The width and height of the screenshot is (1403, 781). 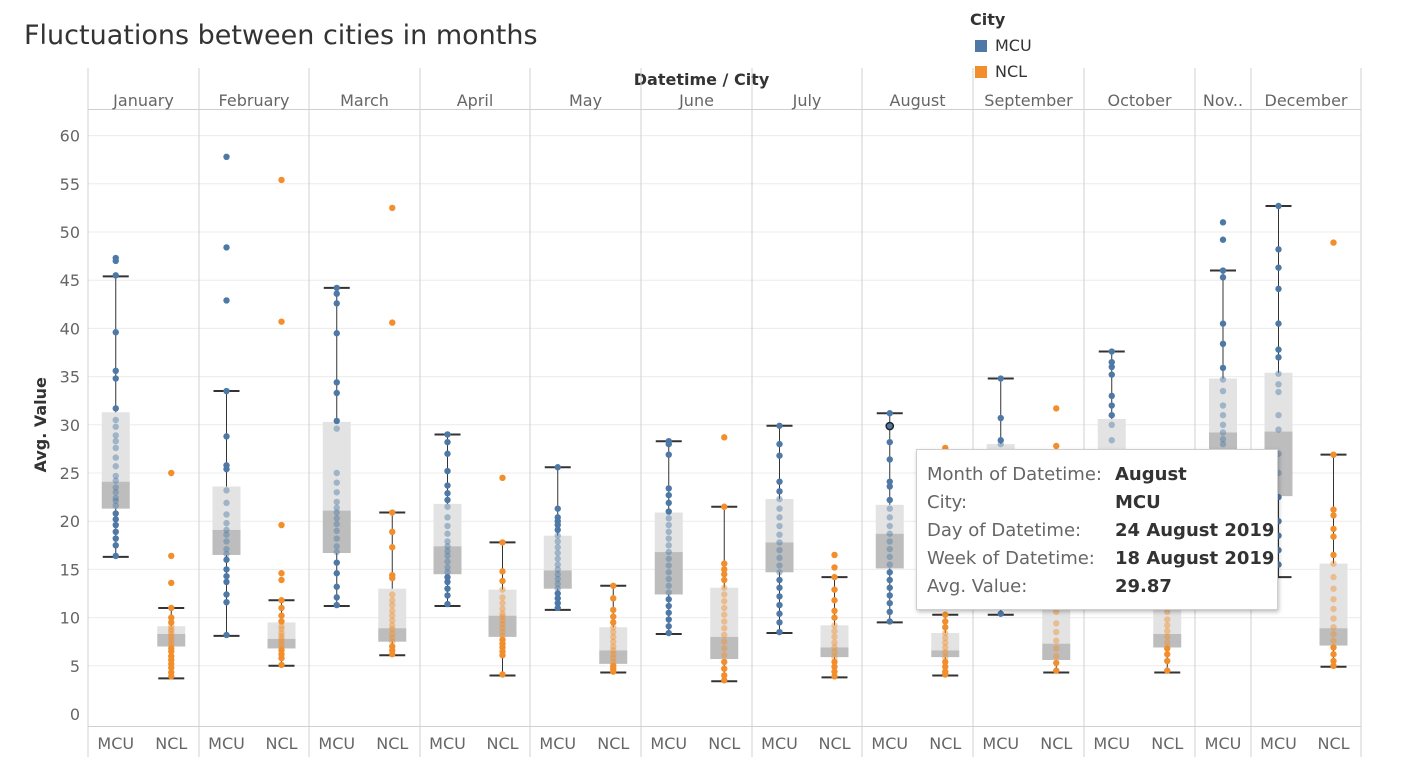 What do you see at coordinates (1003, 45) in the screenshot?
I see `legend-item-mcu: MCU` at bounding box center [1003, 45].